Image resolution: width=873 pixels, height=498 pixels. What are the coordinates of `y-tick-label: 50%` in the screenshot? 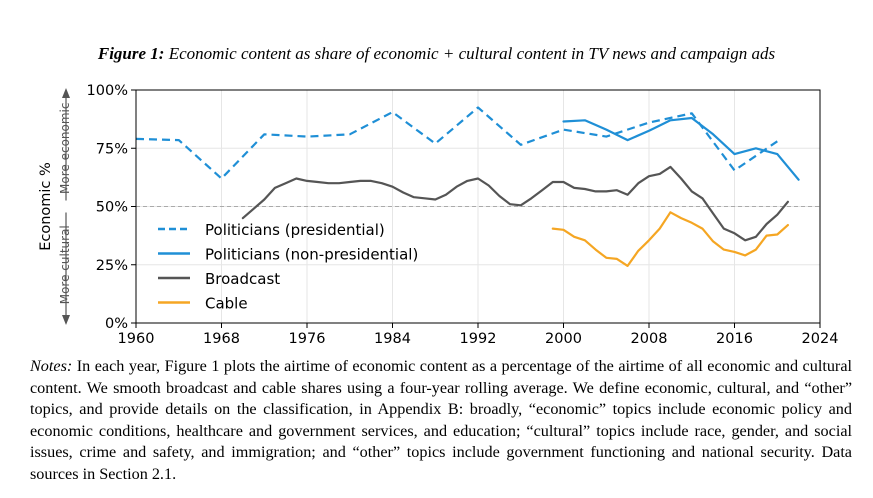 It's located at (112, 208).